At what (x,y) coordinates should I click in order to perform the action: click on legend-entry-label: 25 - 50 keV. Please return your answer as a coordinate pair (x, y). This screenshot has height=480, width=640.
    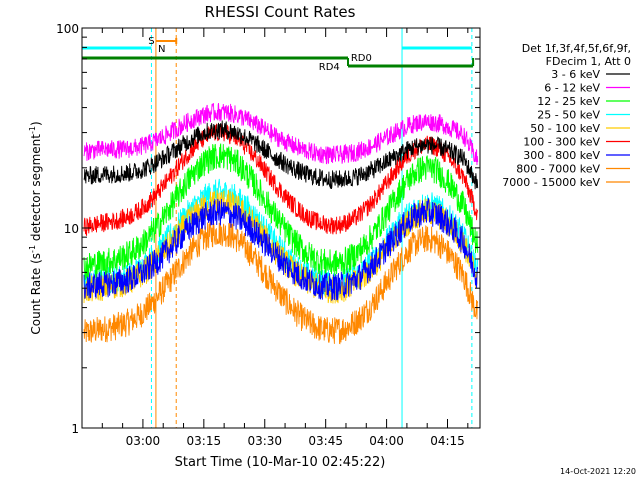
    Looking at the image, I should click on (568, 115).